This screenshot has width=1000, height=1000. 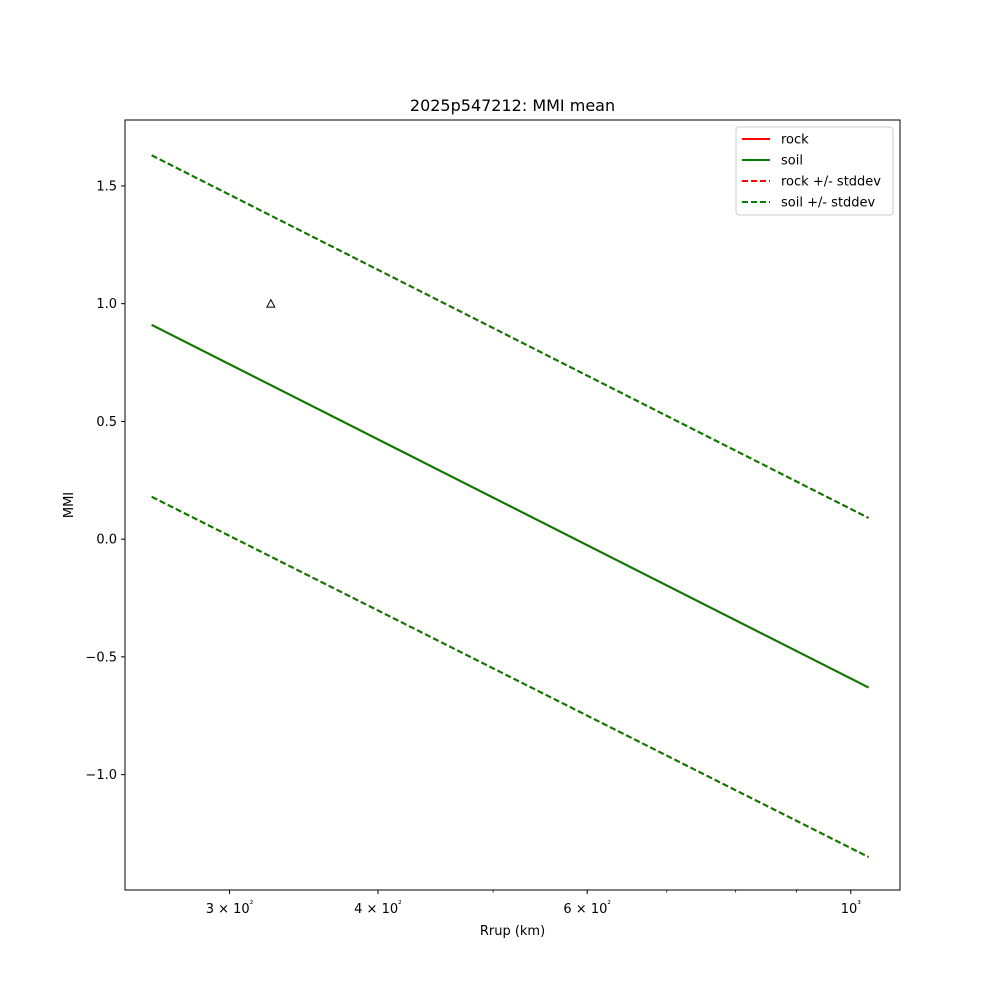 What do you see at coordinates (69, 505) in the screenshot?
I see `y-axis-label: MMI` at bounding box center [69, 505].